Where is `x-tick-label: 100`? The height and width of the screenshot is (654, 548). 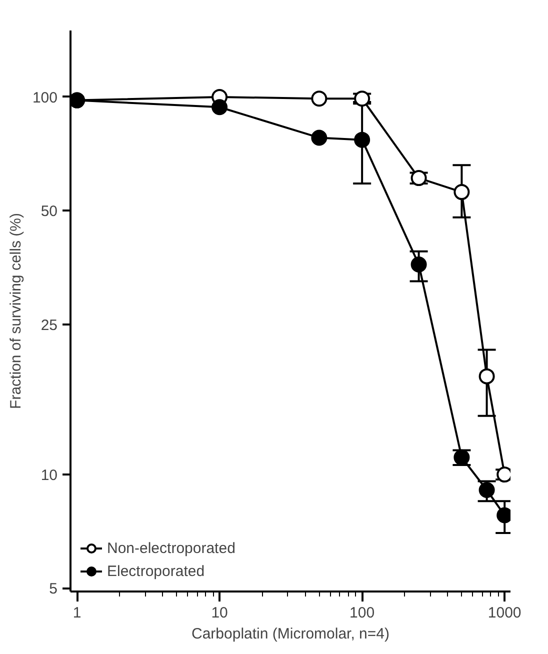
x-tick-label: 100 is located at coordinates (362, 613).